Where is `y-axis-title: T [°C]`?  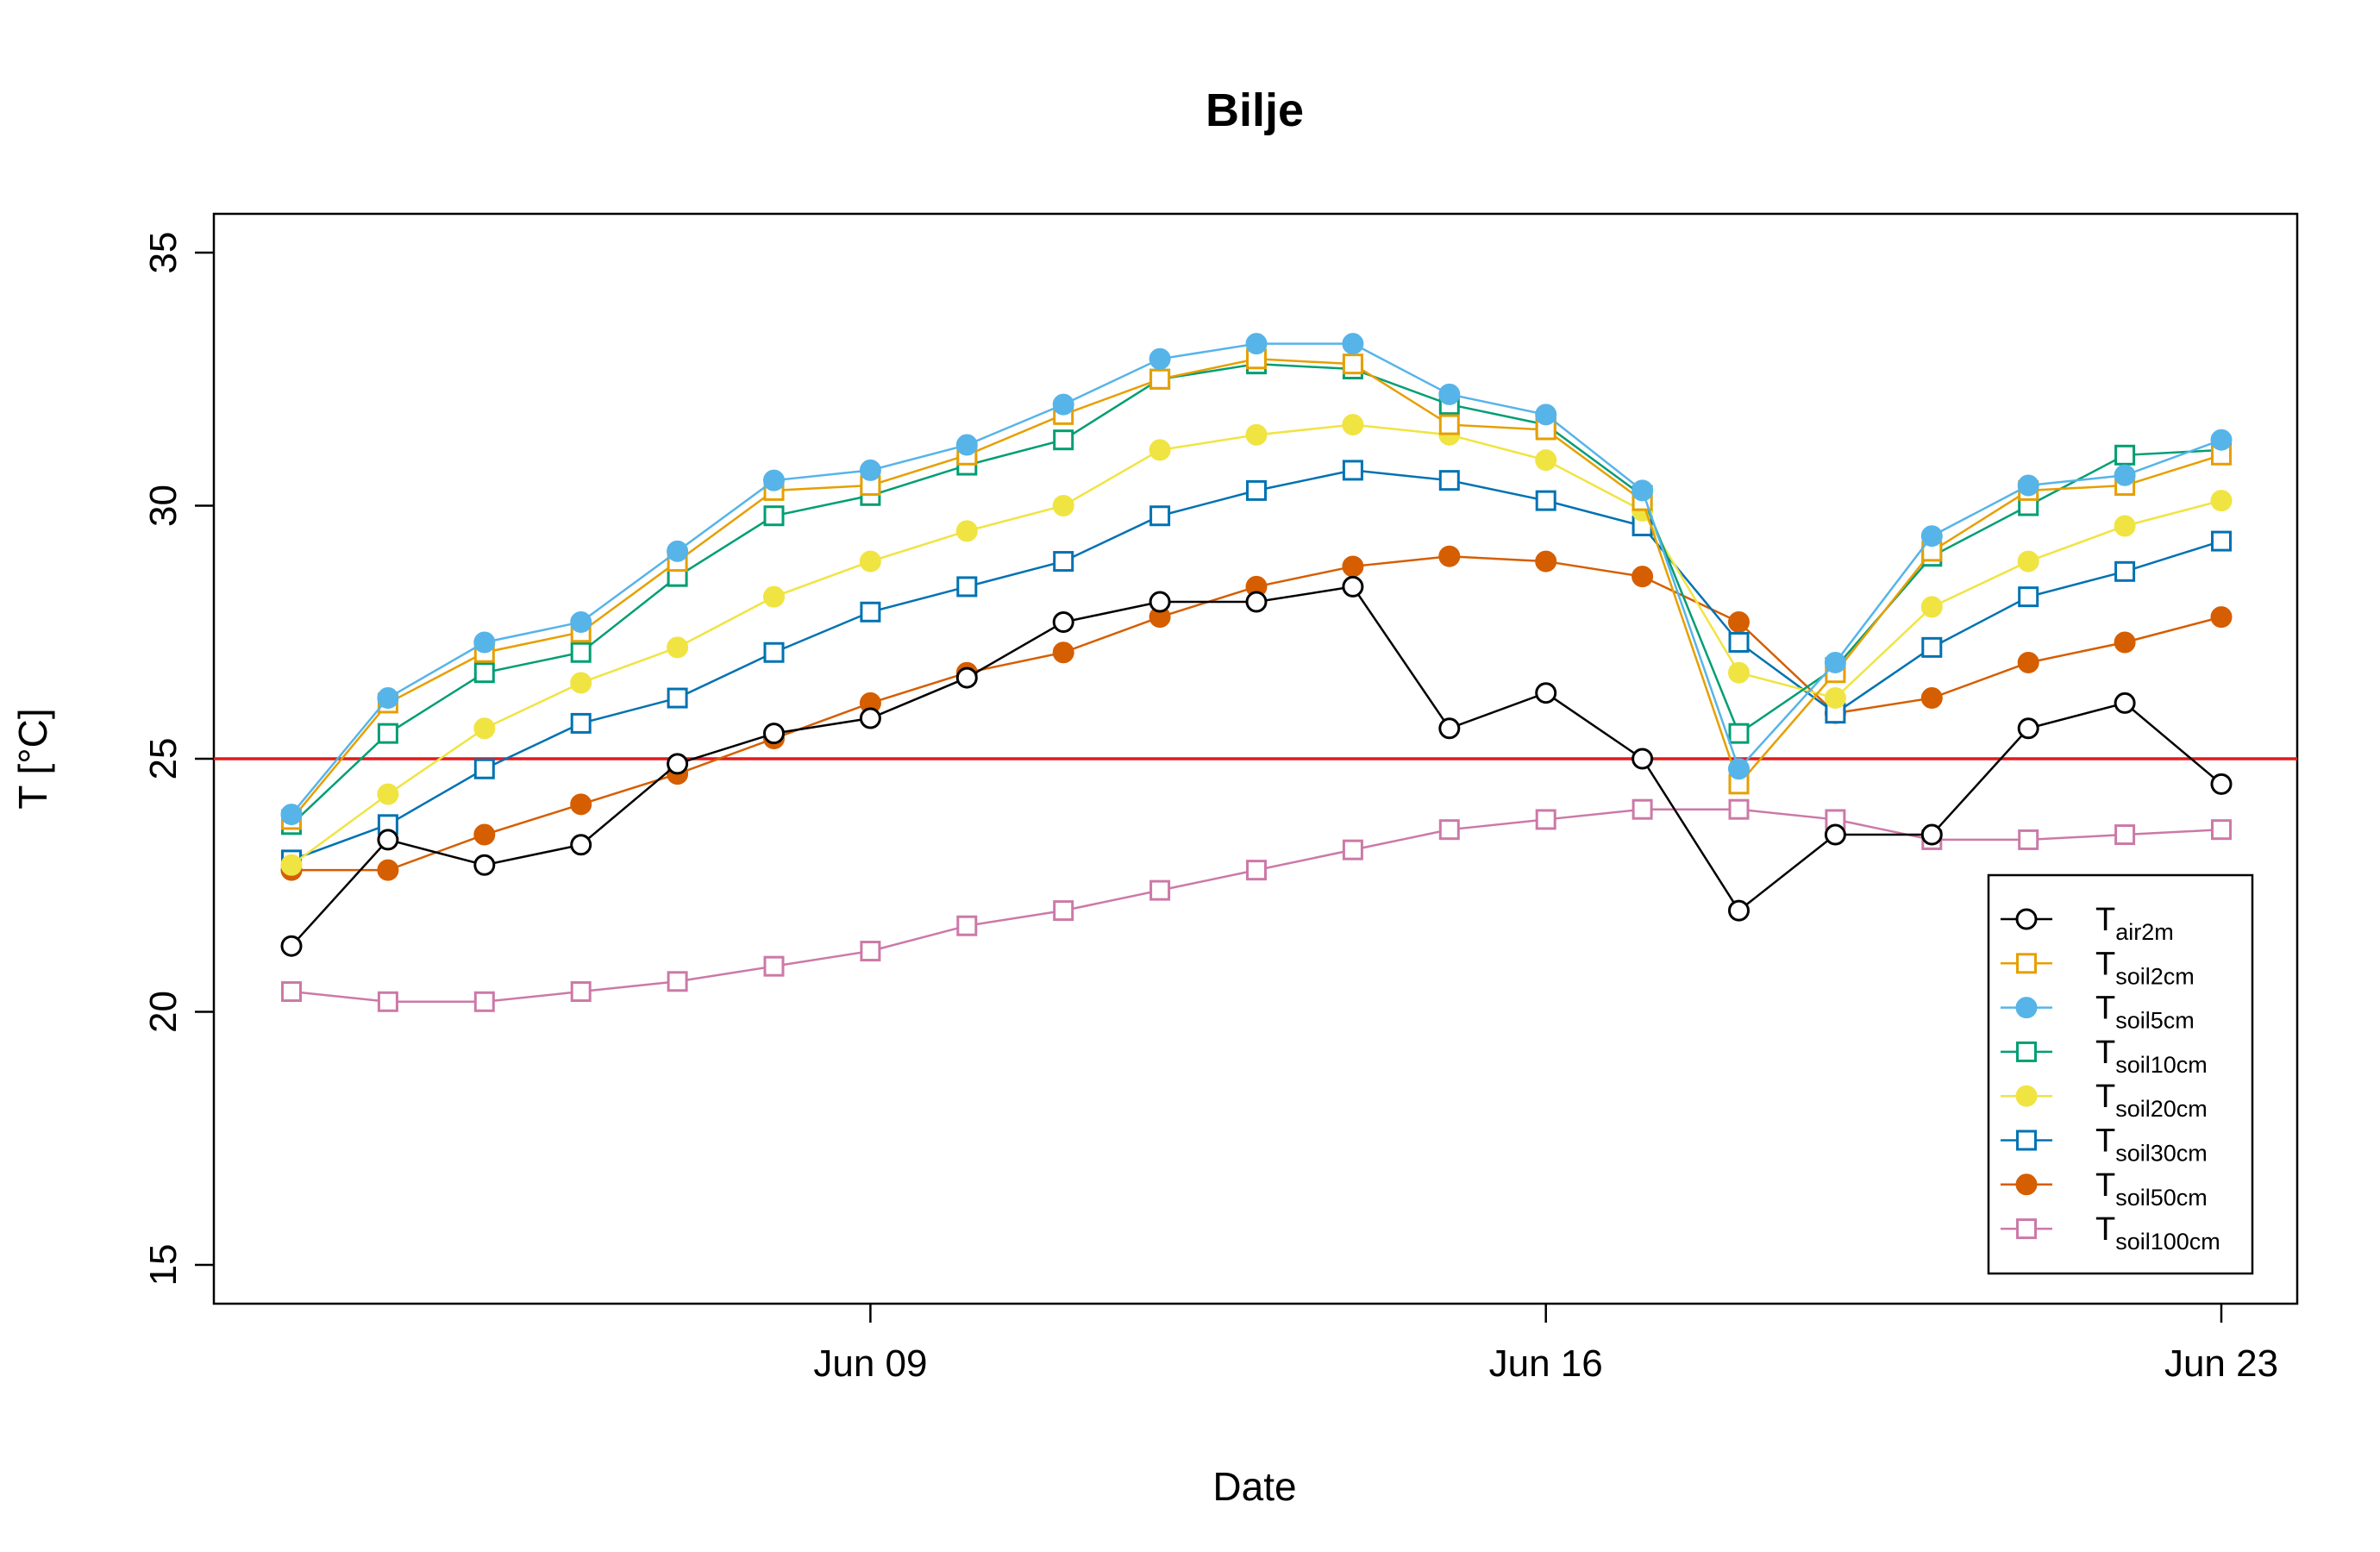 y-axis-title: T [°C] is located at coordinates (33, 758).